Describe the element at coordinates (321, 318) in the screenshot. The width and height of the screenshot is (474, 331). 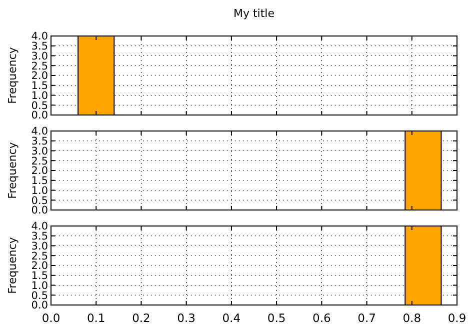
I see `x-tick-label: 0.6` at that location.